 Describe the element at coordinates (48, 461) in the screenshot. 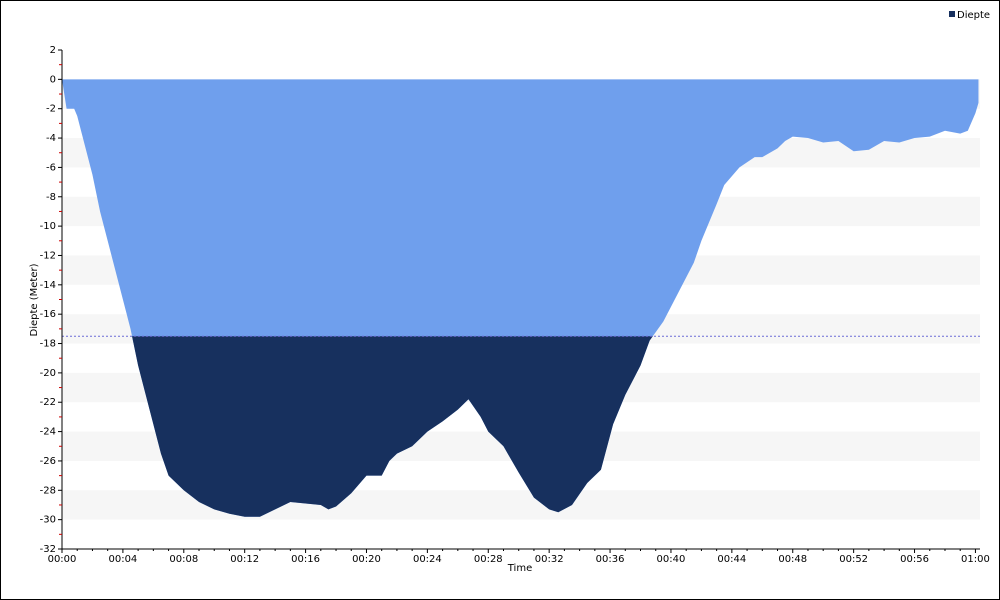

I see `y-tick-label: -26` at that location.